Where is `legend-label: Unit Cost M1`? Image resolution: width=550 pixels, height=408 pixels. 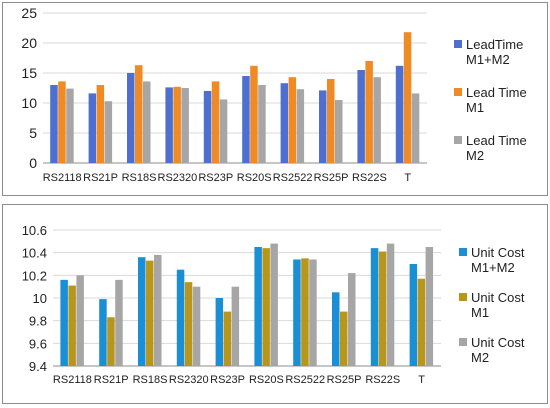 legend-label: Unit Cost M1 is located at coordinates (498, 305).